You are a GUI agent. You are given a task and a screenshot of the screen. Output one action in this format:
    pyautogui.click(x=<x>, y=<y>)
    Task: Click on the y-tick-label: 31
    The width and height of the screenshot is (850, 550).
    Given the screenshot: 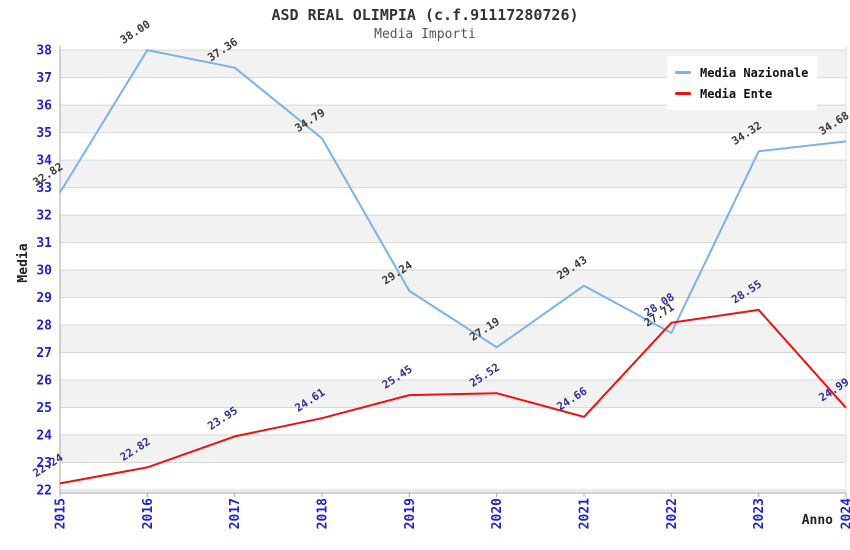 What is the action you would take?
    pyautogui.click(x=44, y=243)
    